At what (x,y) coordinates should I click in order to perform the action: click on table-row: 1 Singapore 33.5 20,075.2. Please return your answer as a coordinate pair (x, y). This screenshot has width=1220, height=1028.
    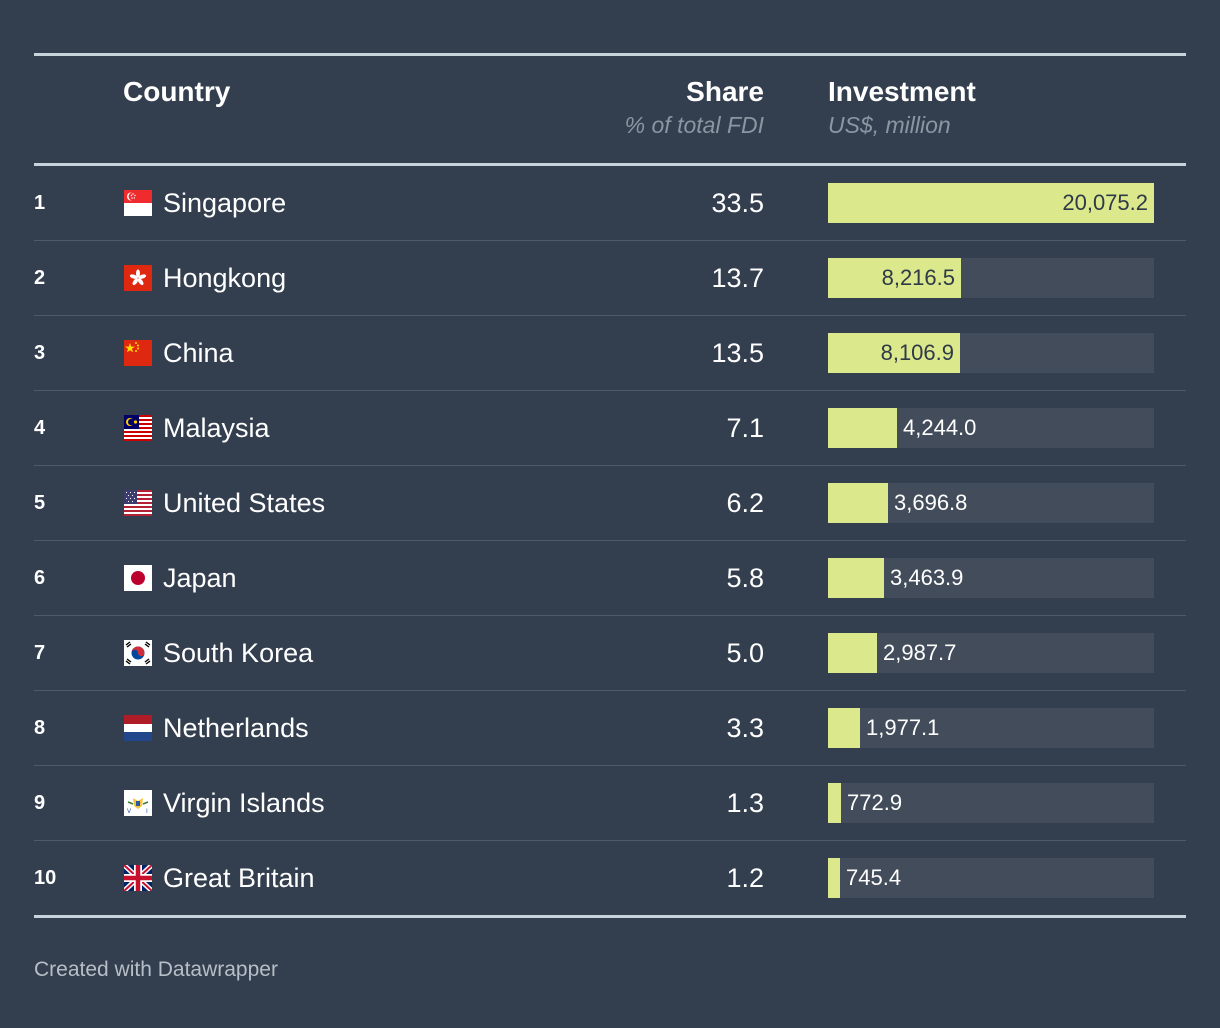
    Looking at the image, I should click on (610, 203).